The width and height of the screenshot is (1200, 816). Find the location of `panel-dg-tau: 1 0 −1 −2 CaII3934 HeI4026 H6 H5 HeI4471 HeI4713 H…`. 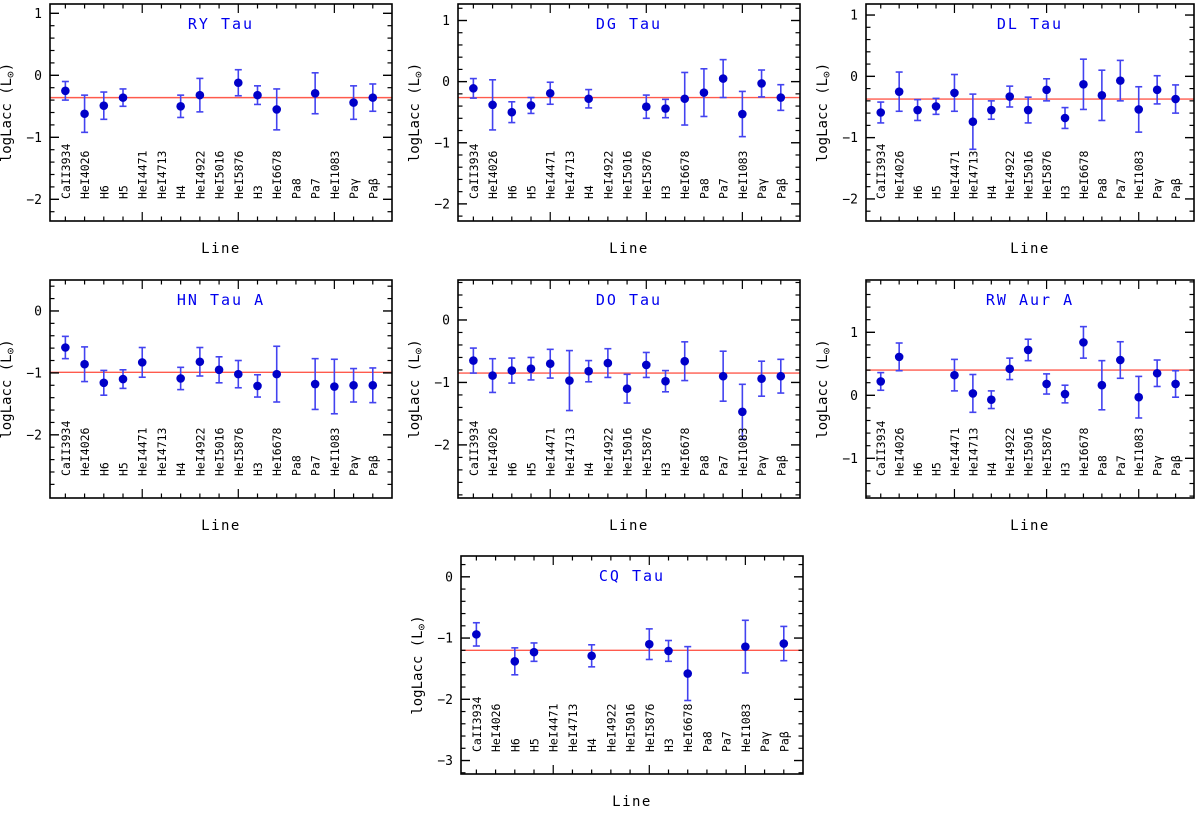

panel-dg-tau: 1 0 −1 −2 CaII3934 HeI4026 H6 H5 HeI4471 HeI4713 H… is located at coordinates (604, 130).